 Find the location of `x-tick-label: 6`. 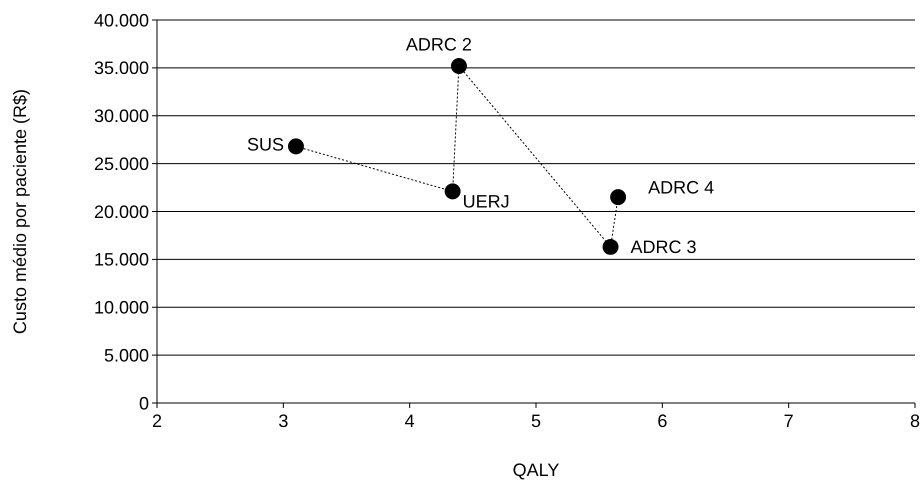

x-tick-label: 6 is located at coordinates (662, 421).